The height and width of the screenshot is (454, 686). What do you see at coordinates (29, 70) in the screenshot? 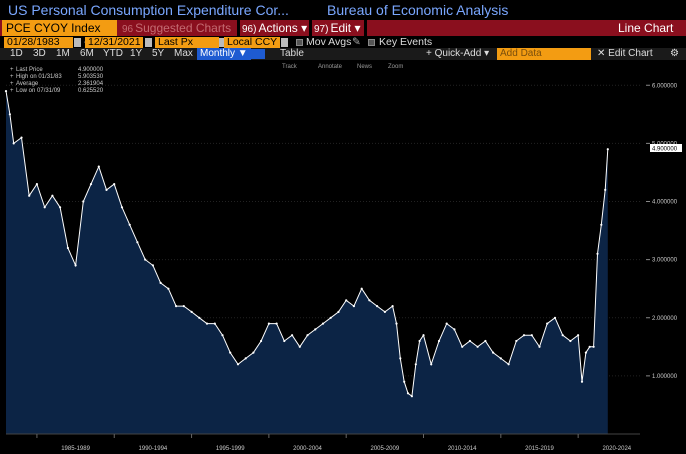
I see `legend-label-last: Last Price` at bounding box center [29, 70].